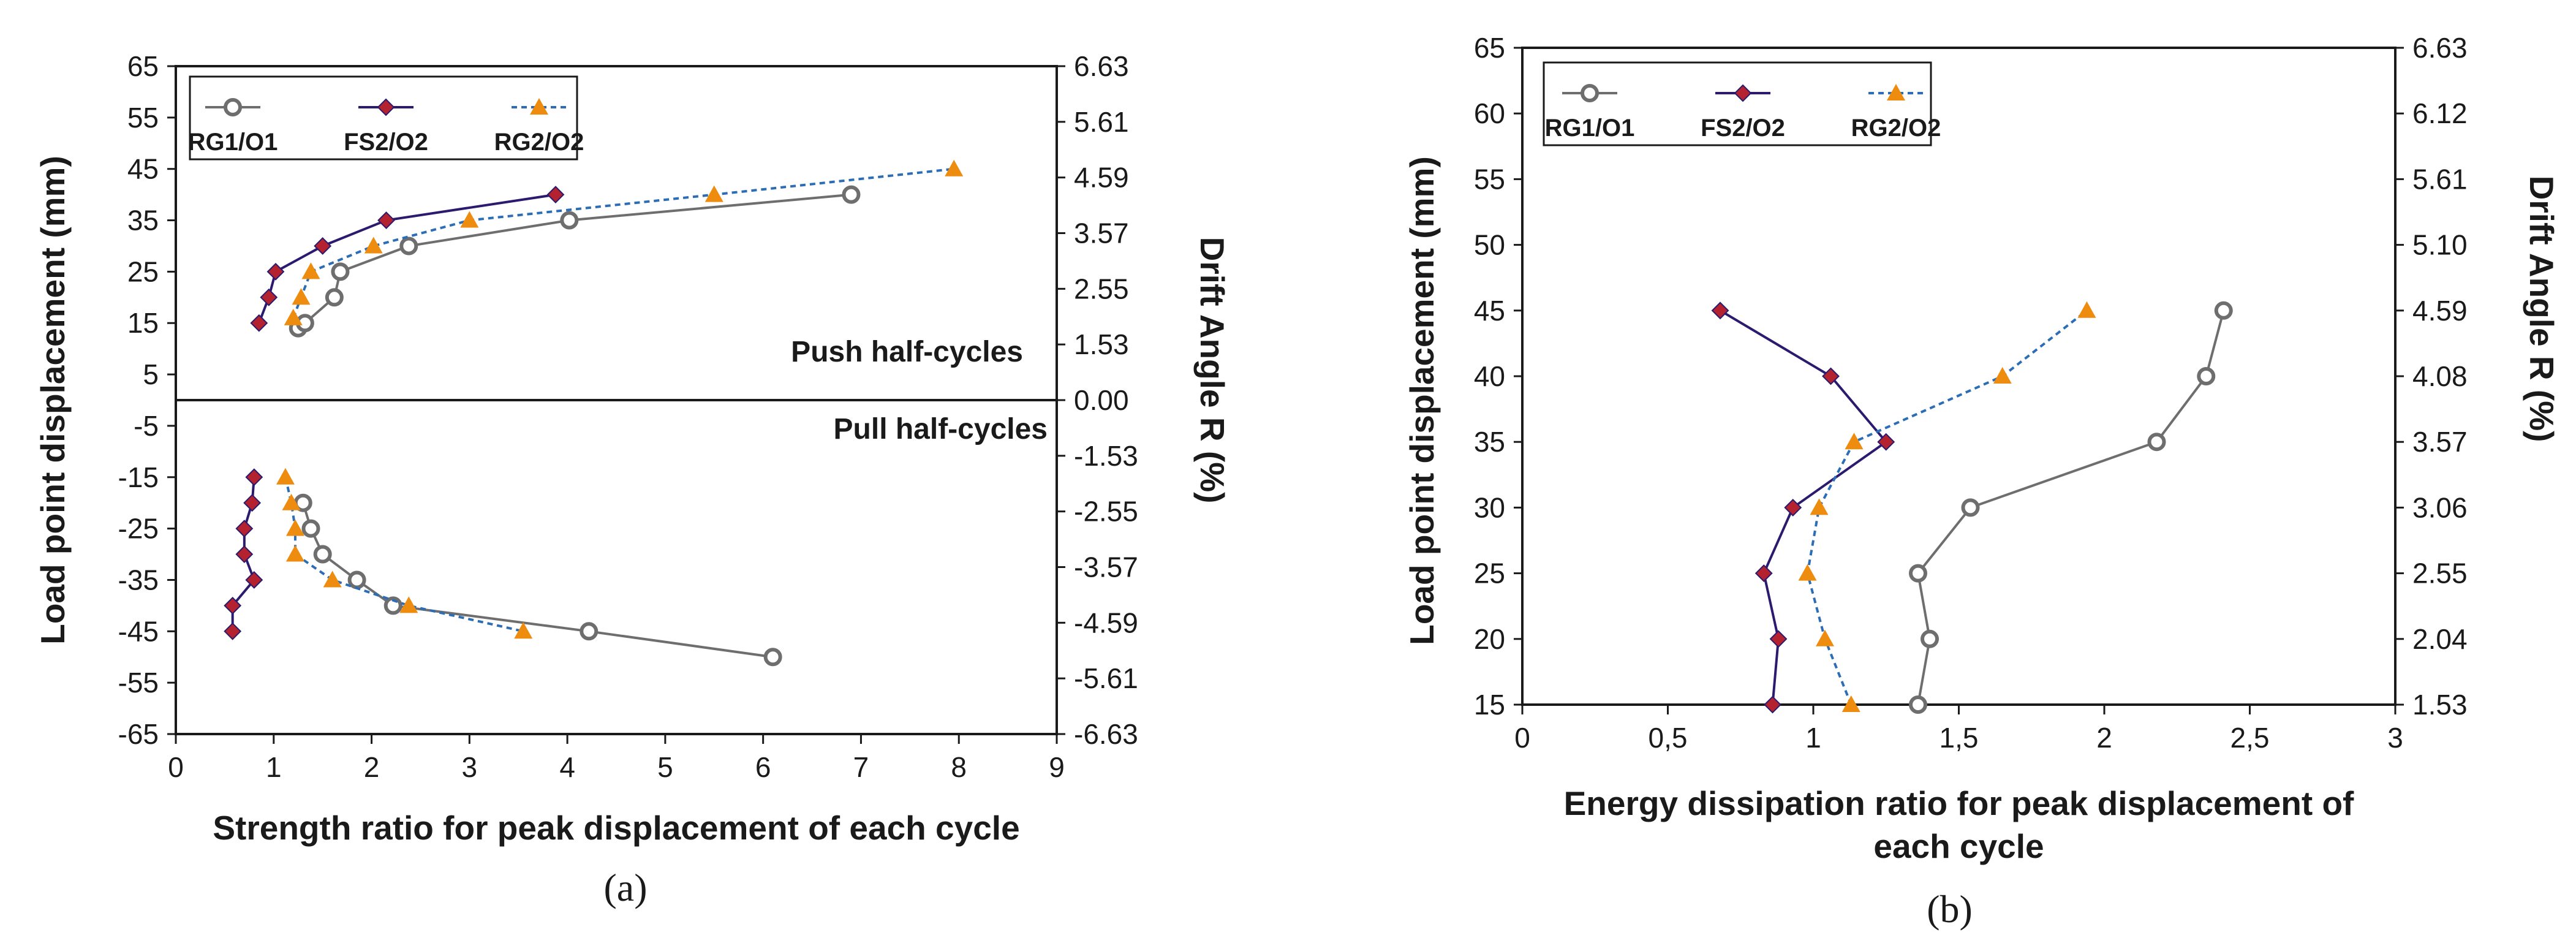  Describe the element at coordinates (2440, 573) in the screenshot. I see `panel-b-y2-tick-label: 2.55` at that location.